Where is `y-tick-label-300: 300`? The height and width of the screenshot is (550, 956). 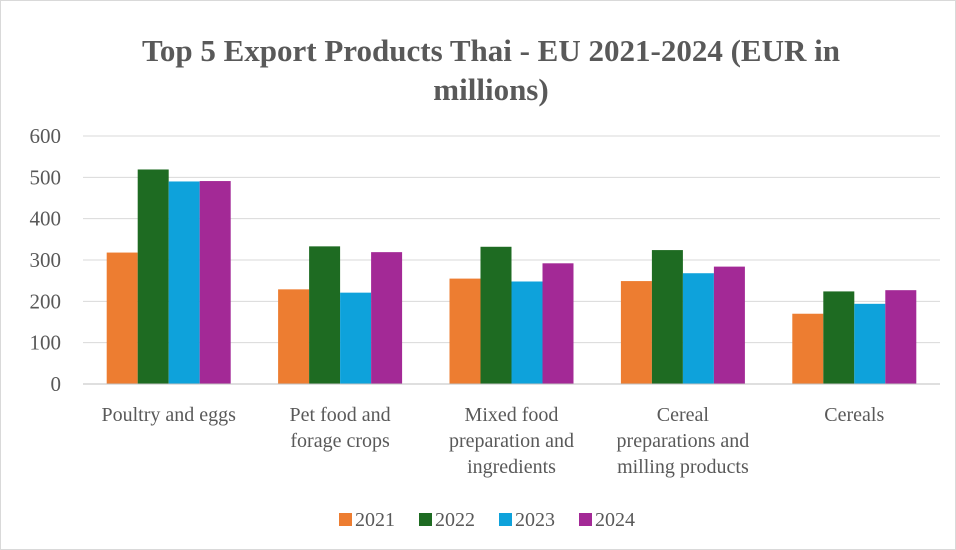 y-tick-label-300: 300 is located at coordinates (46, 260).